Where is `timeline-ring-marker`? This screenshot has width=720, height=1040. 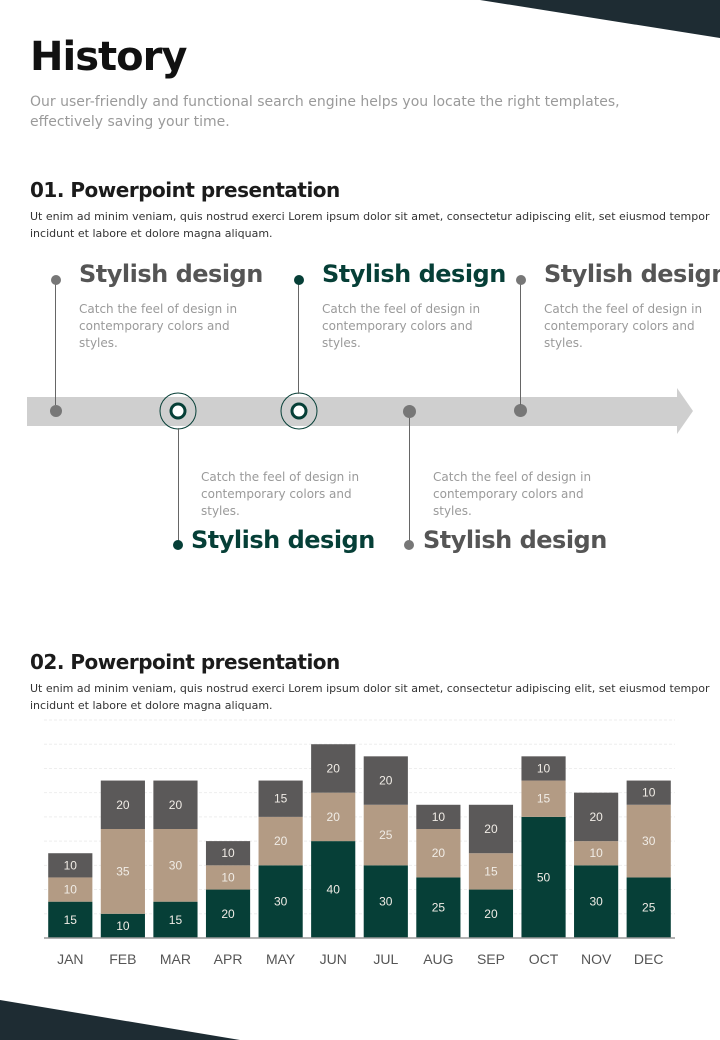 timeline-ring-marker is located at coordinates (299, 411).